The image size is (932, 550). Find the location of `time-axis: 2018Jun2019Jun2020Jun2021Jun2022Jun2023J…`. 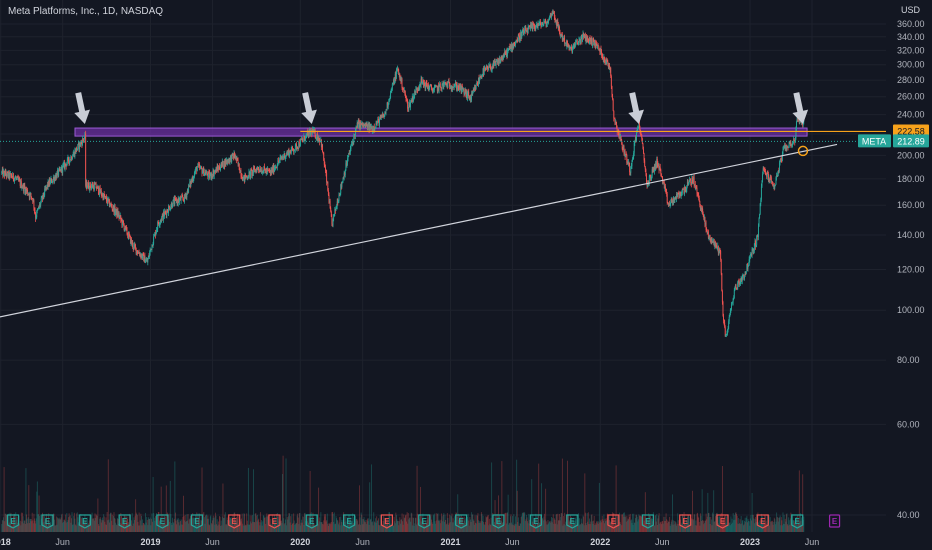

time-axis: 2018Jun2019Jun2020Jun2021Jun2022Jun2023J… is located at coordinates (409, 542).